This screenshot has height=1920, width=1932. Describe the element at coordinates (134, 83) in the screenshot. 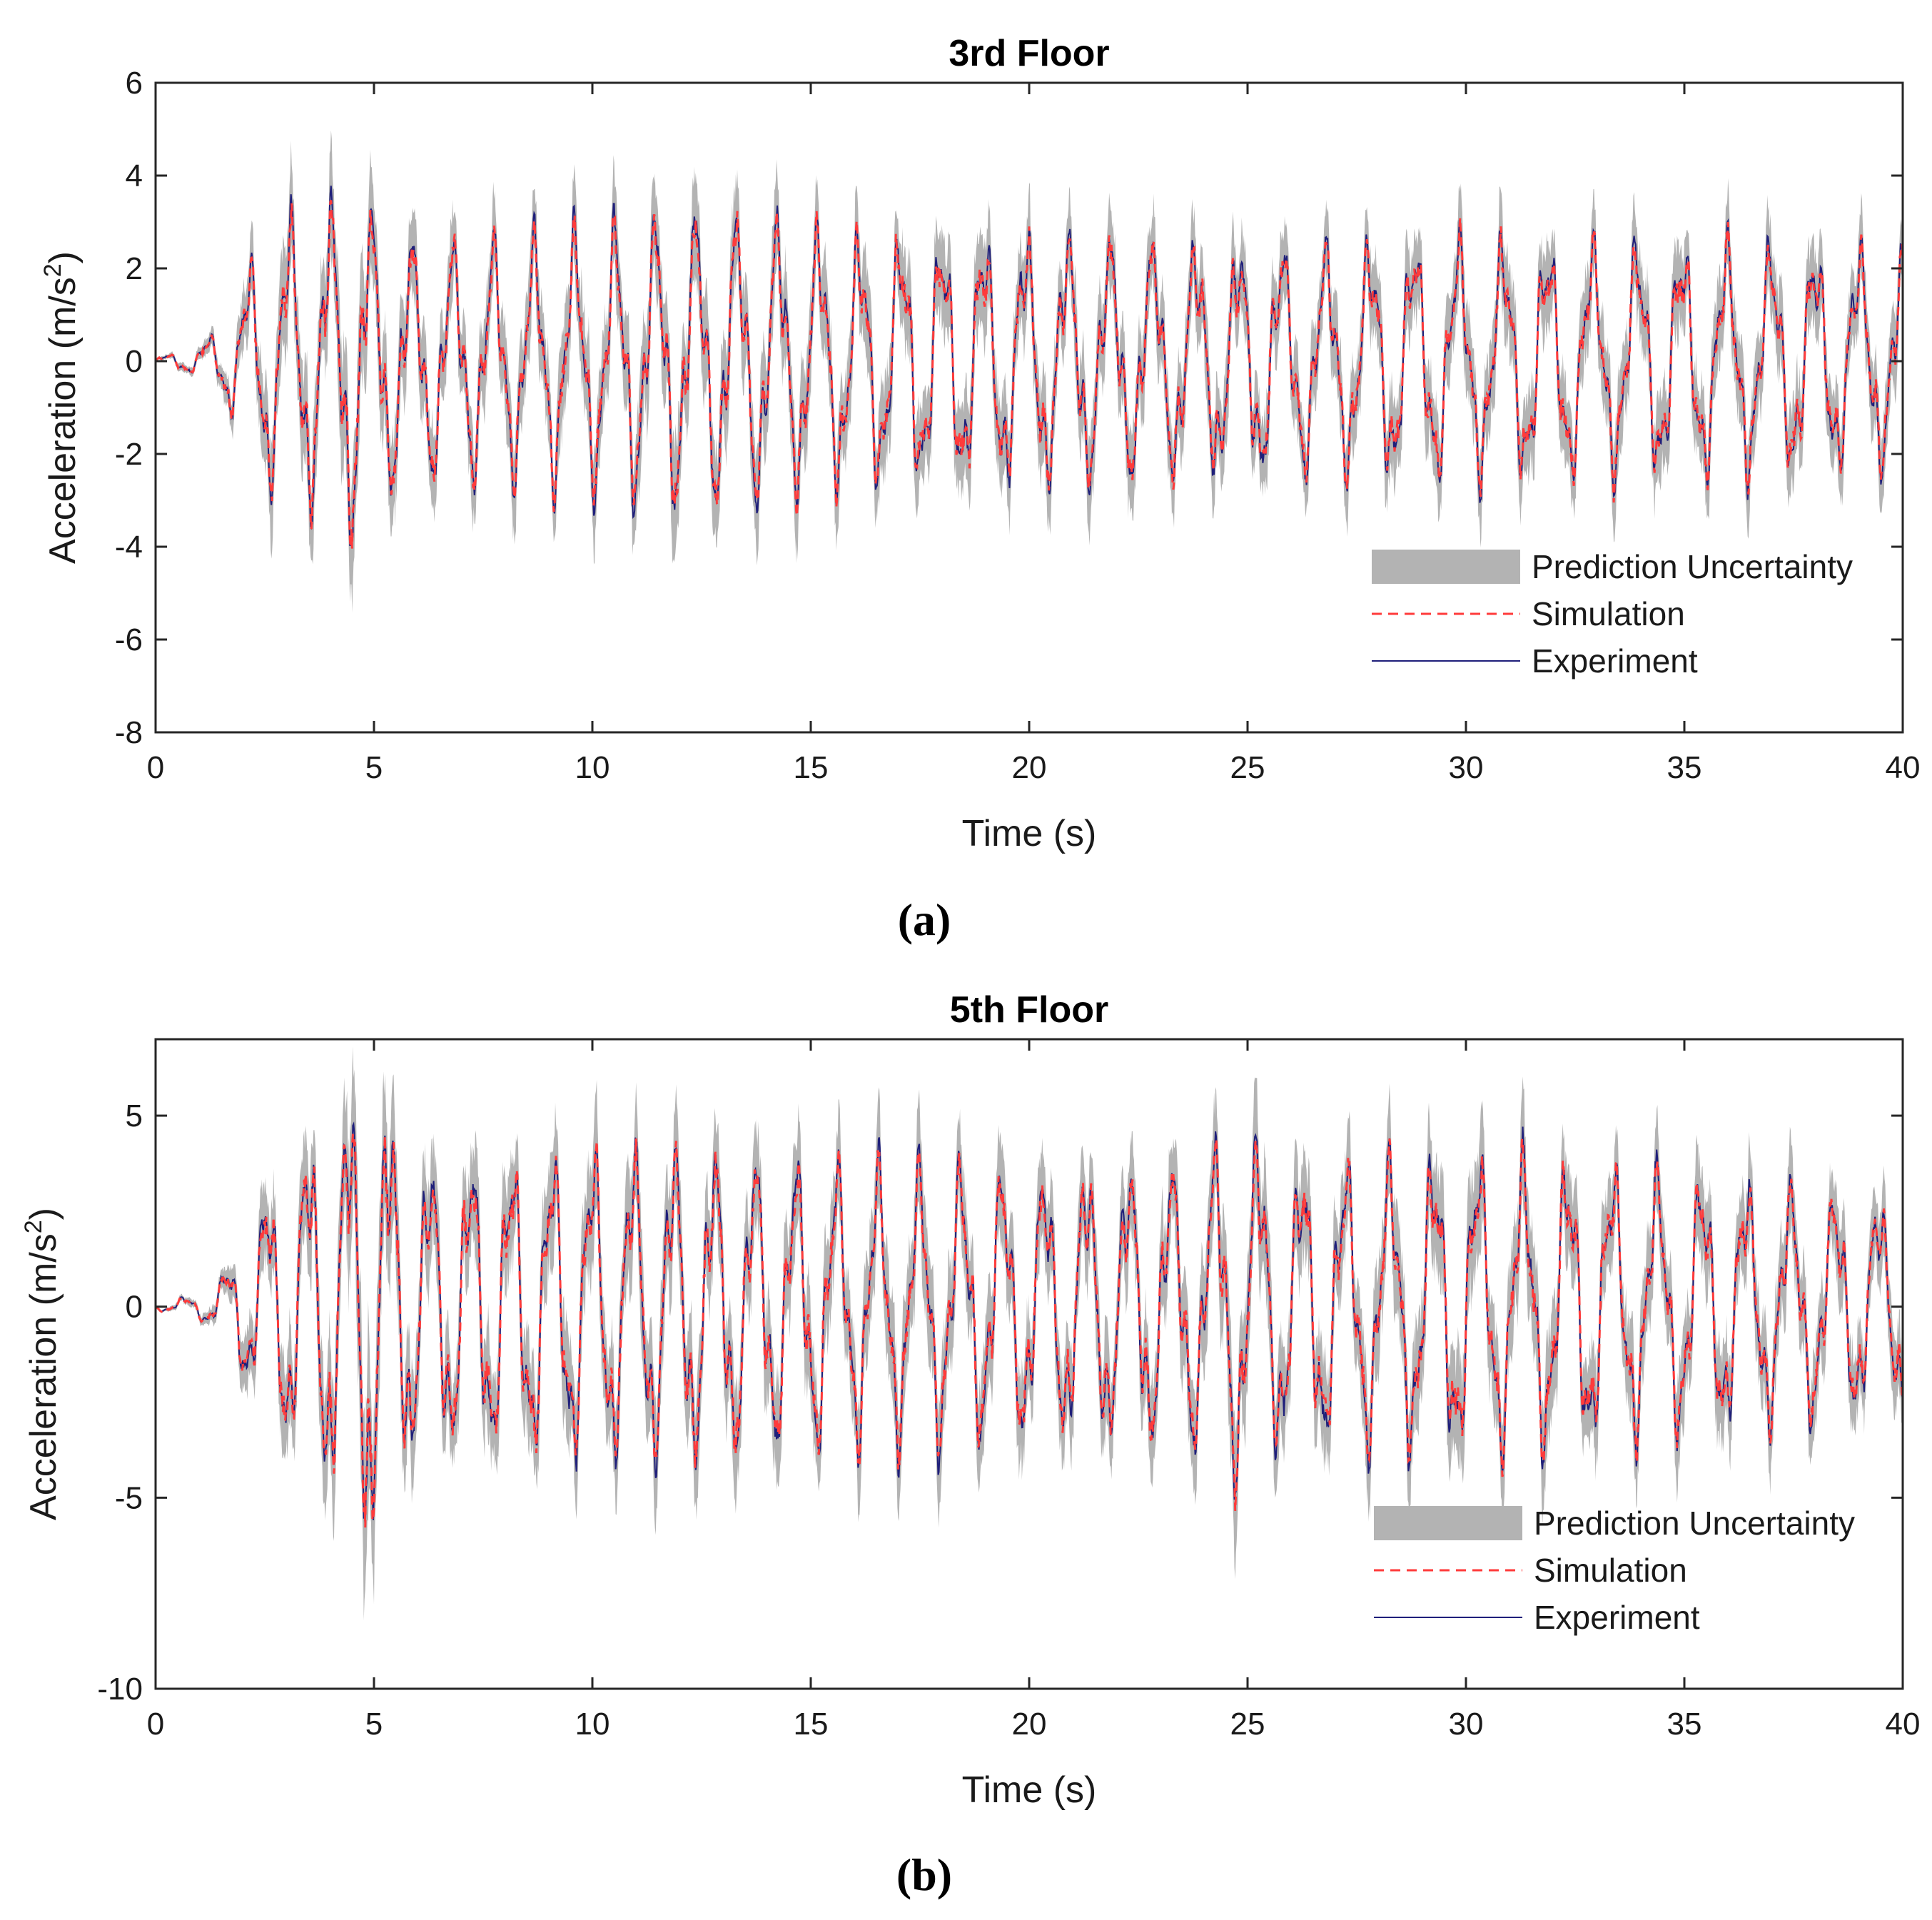

I see `y-tick-label: 6` at that location.